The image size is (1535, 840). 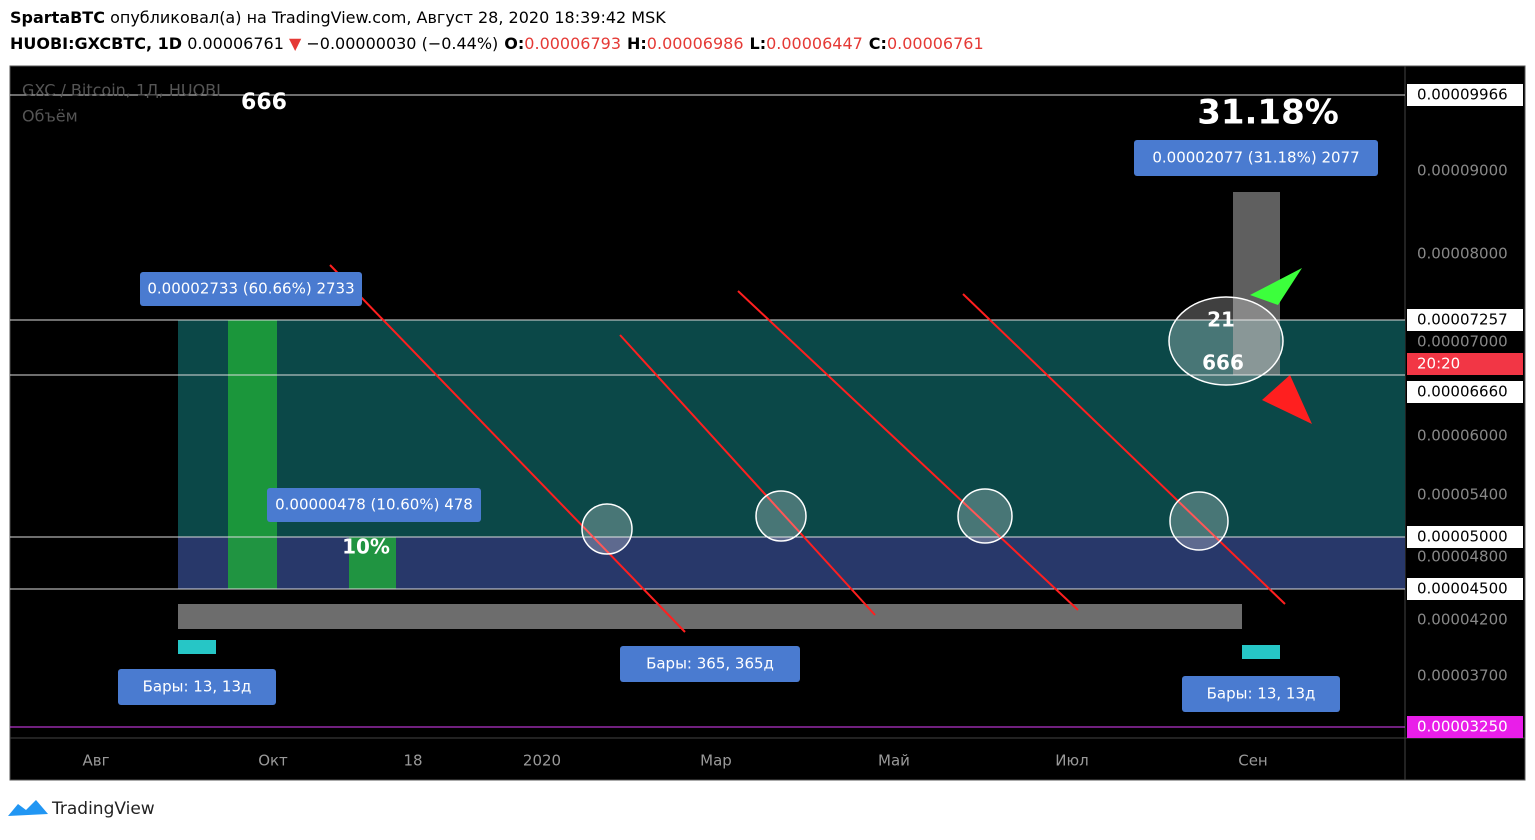 I want to click on brand: TradingView, so click(x=103, y=809).